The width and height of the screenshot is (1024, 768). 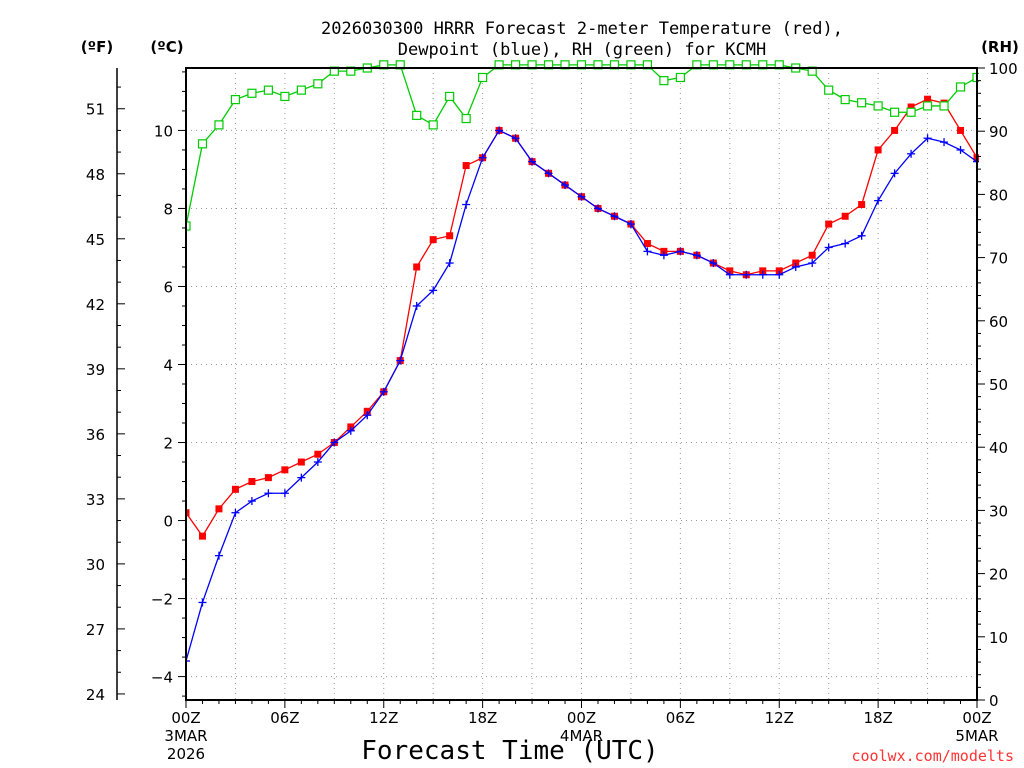 I want to click on rh-tick-label: 60, so click(x=998, y=322).